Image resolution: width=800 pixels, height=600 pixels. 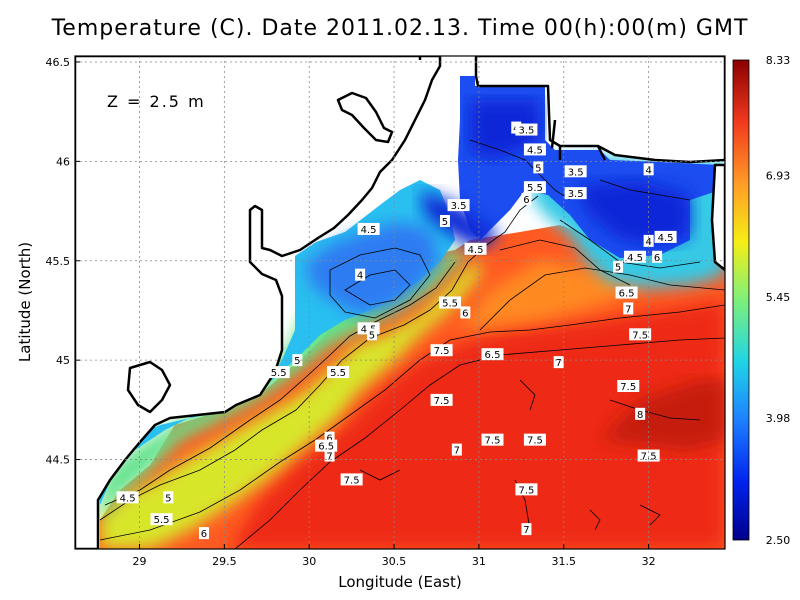 I want to click on x-tick-label: 30, so click(x=309, y=561).